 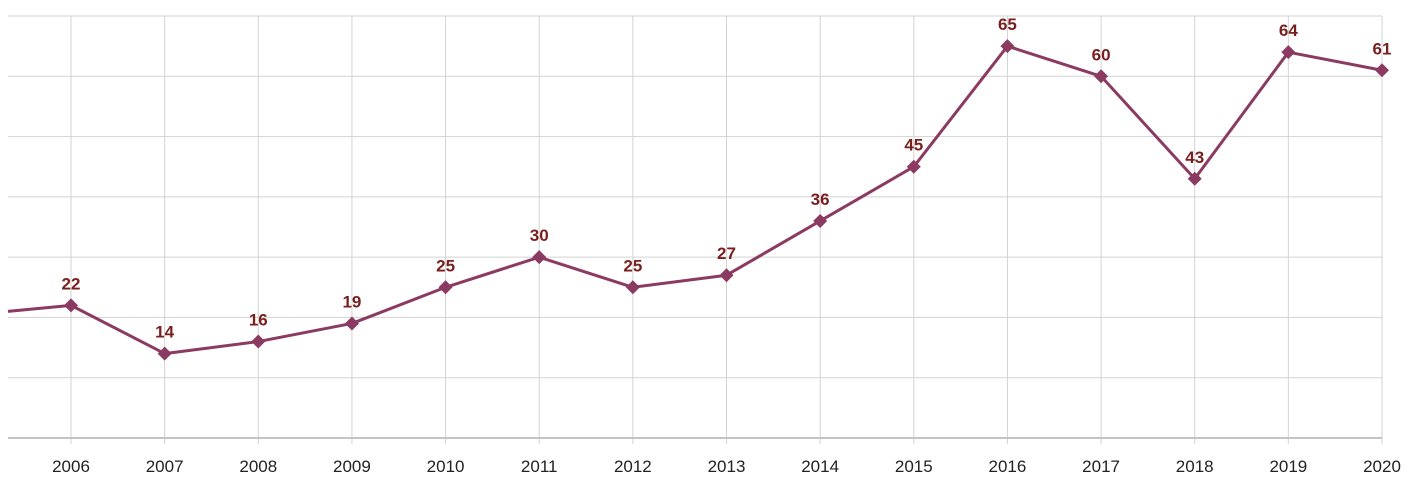 I want to click on data-label: 27, so click(x=726, y=253).